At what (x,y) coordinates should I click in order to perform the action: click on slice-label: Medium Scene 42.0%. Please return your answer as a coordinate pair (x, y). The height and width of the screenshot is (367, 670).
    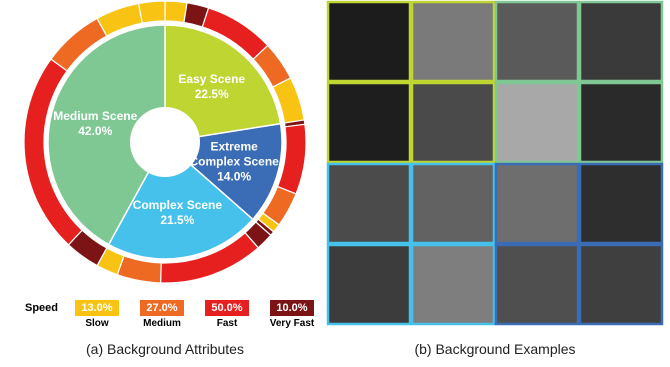
    Looking at the image, I should click on (95, 124).